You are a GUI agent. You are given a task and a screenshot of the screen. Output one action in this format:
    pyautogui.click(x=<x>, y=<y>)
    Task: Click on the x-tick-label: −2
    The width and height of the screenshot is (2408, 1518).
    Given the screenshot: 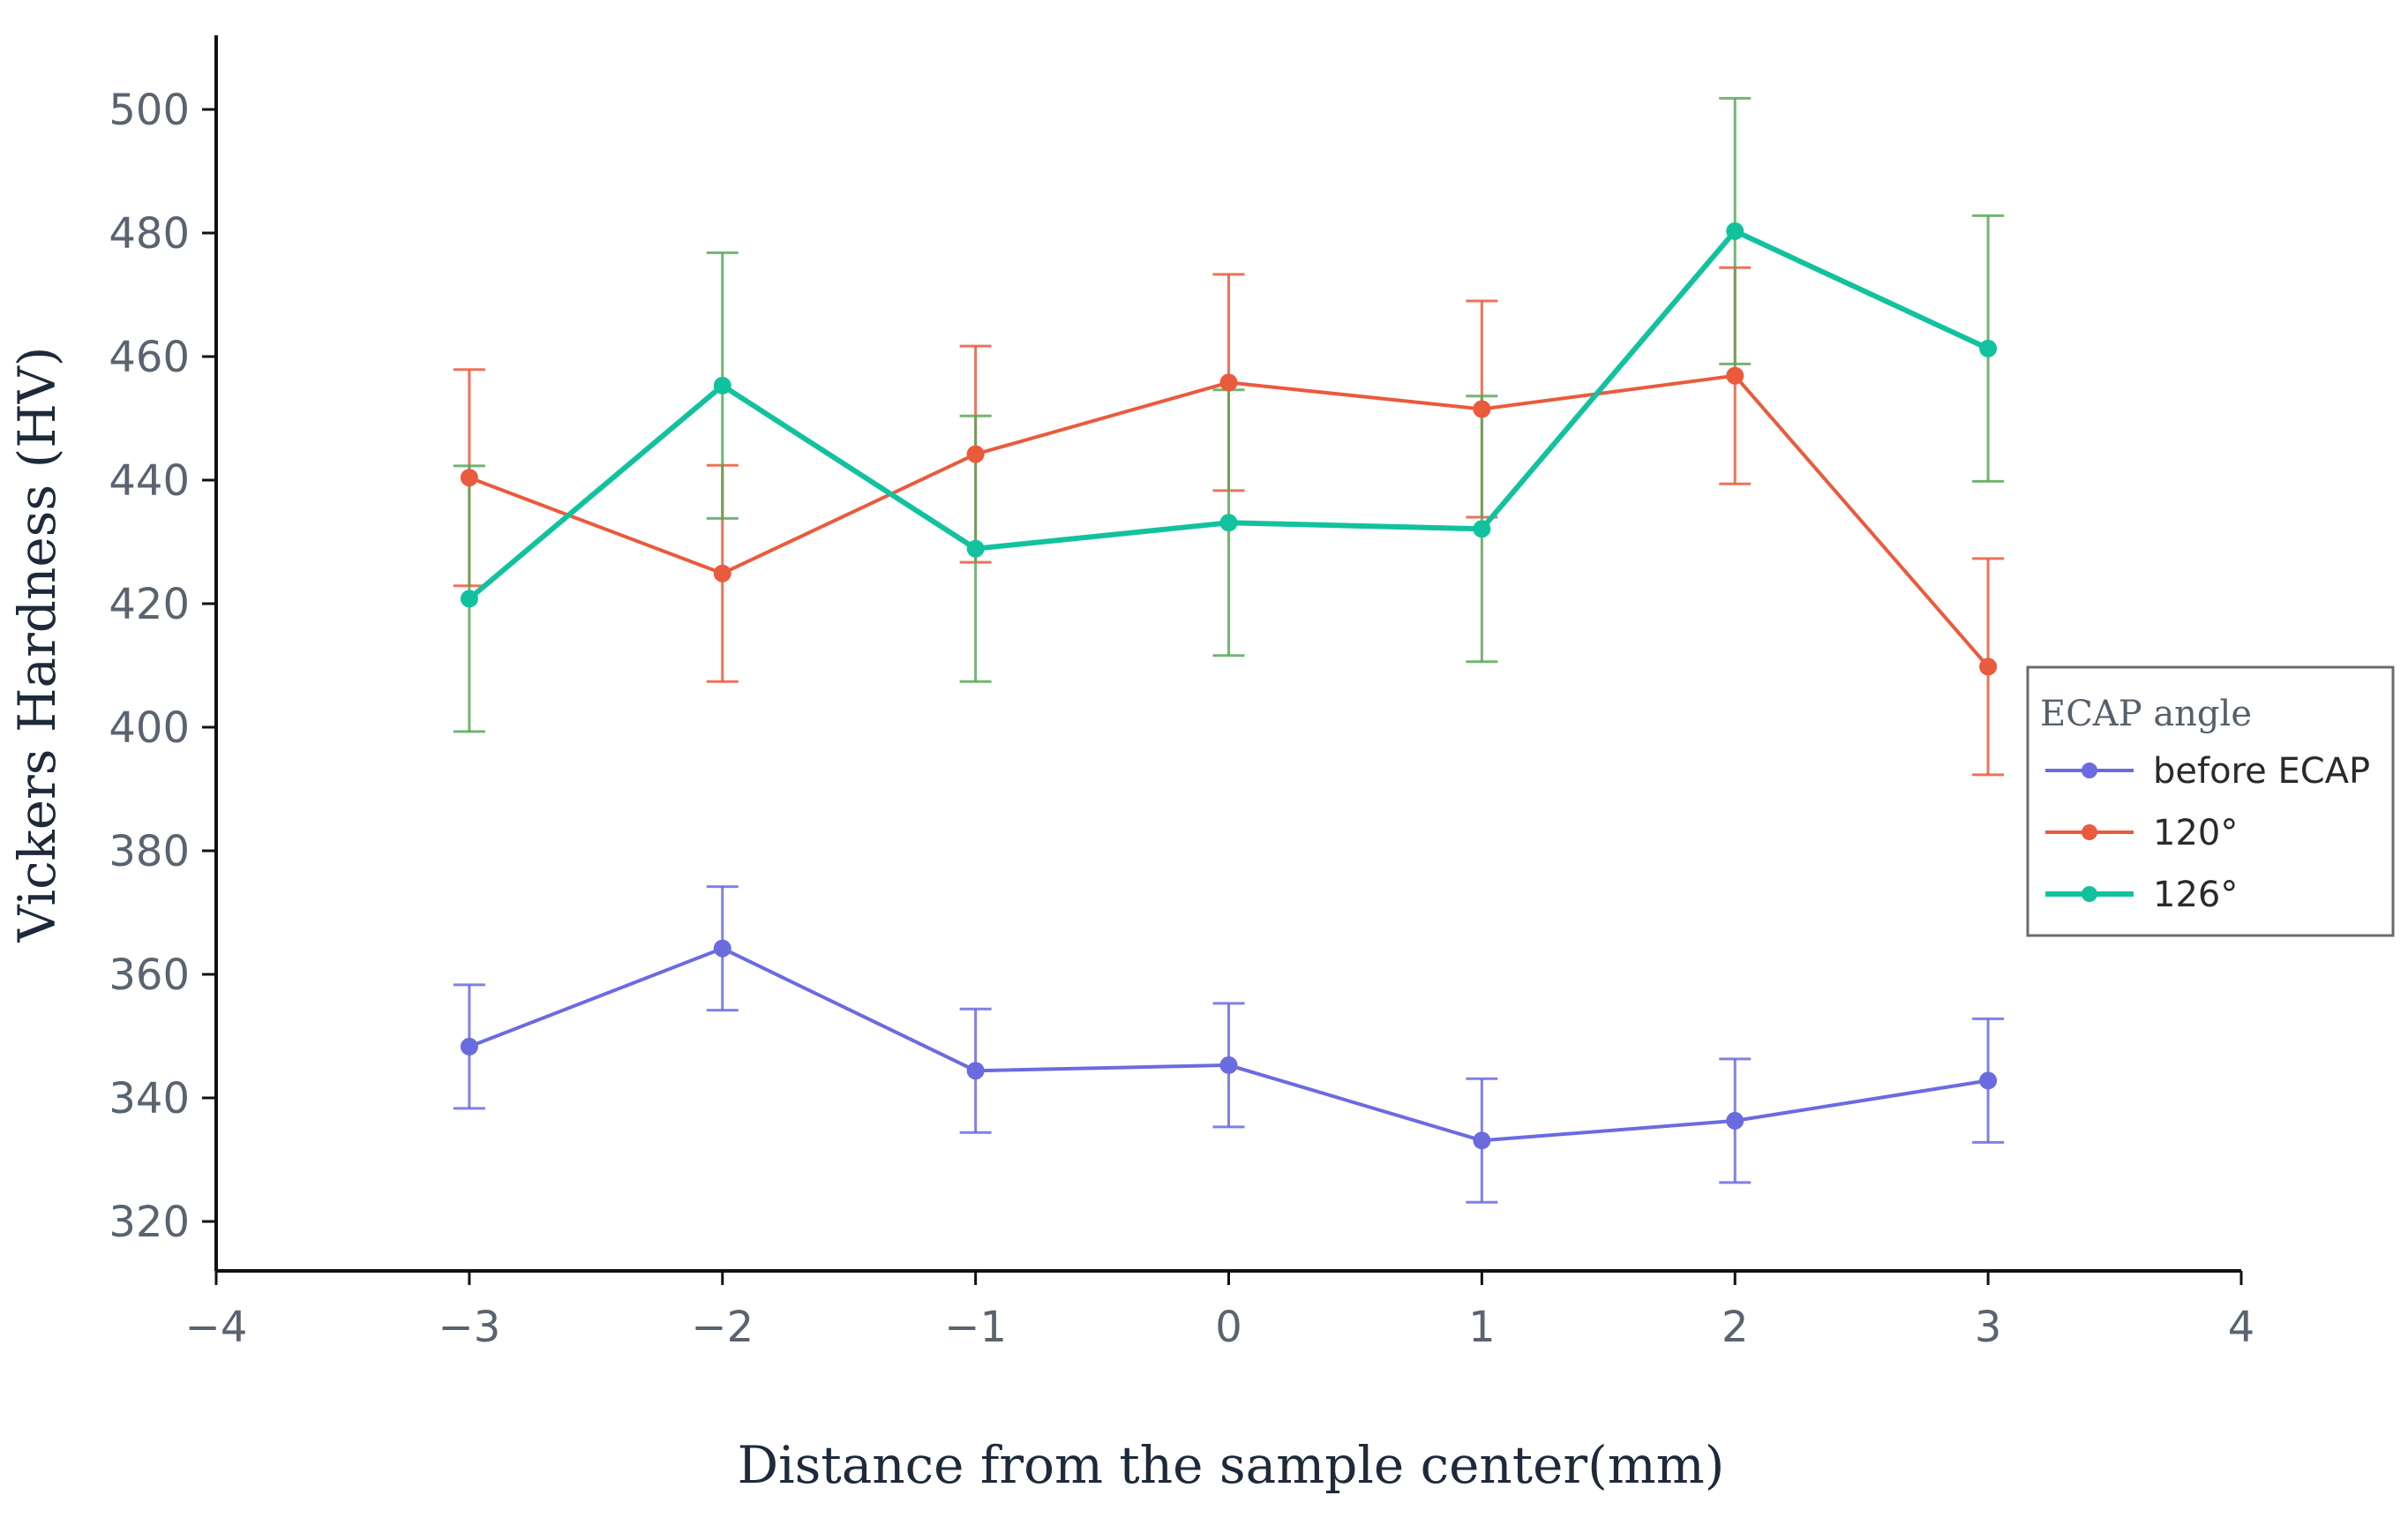 What is the action you would take?
    pyautogui.click(x=722, y=1327)
    